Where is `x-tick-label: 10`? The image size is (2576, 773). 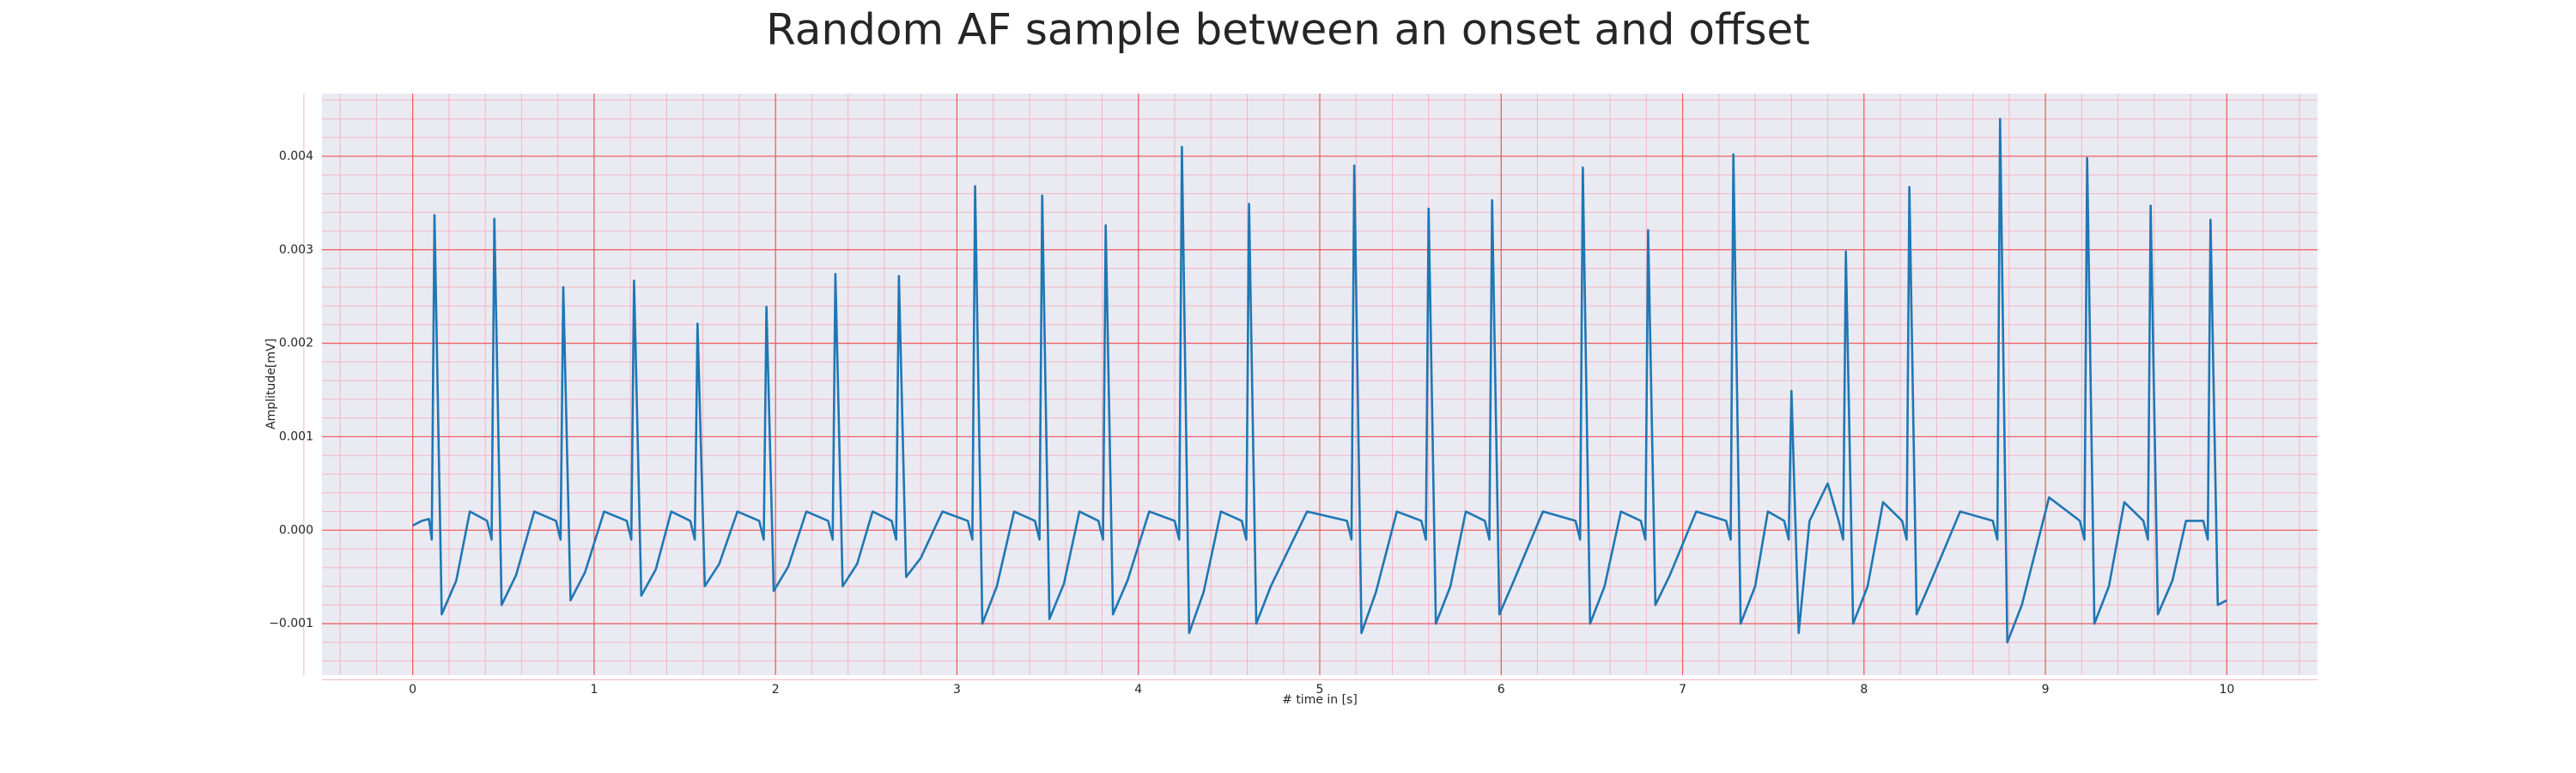 x-tick-label: 10 is located at coordinates (2226, 690).